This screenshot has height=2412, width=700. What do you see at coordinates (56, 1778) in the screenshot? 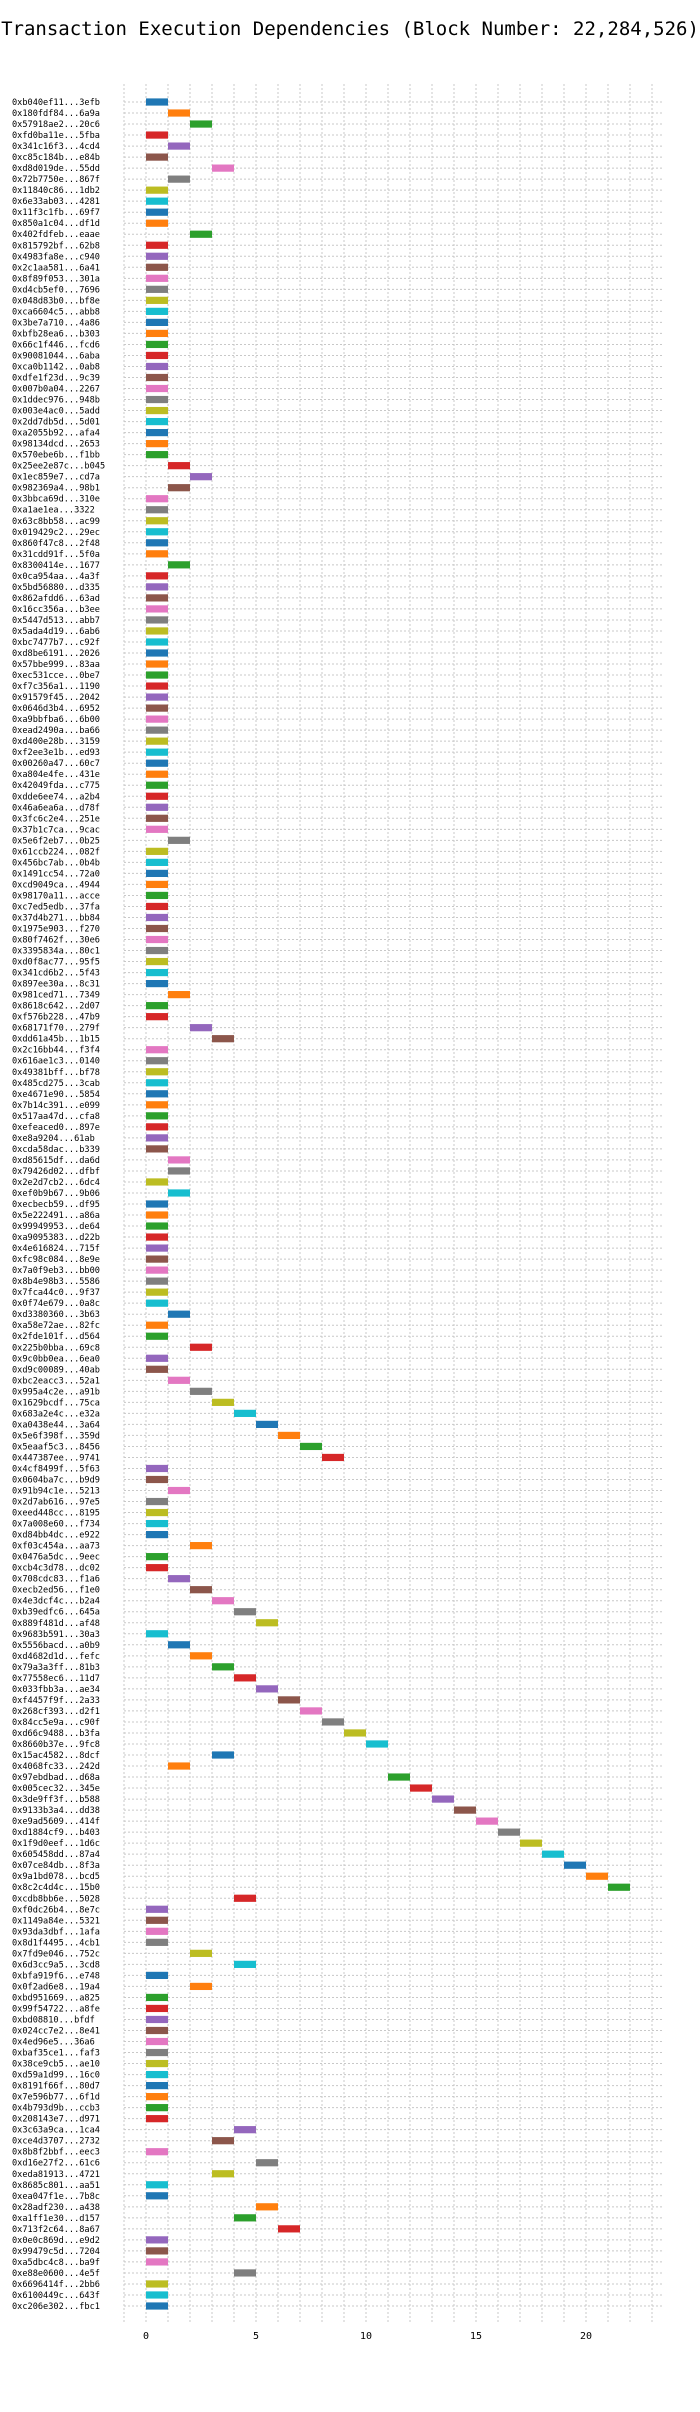
I see `tx-hash-label: 0x97ebdbad...d68a` at bounding box center [56, 1778].